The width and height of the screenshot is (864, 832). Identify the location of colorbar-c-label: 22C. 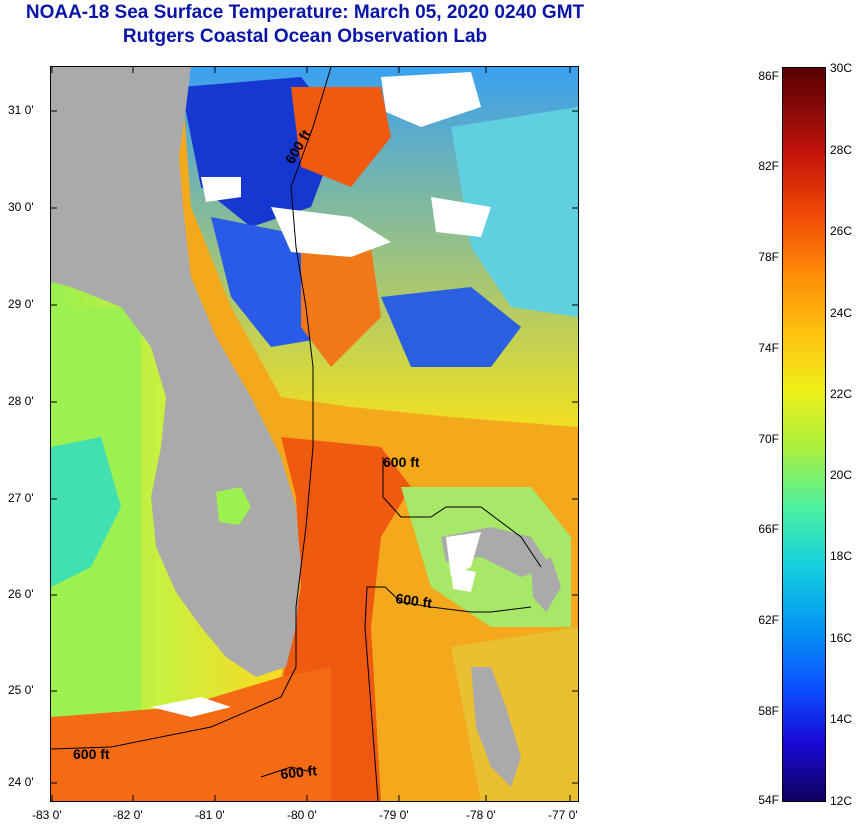
(841, 394).